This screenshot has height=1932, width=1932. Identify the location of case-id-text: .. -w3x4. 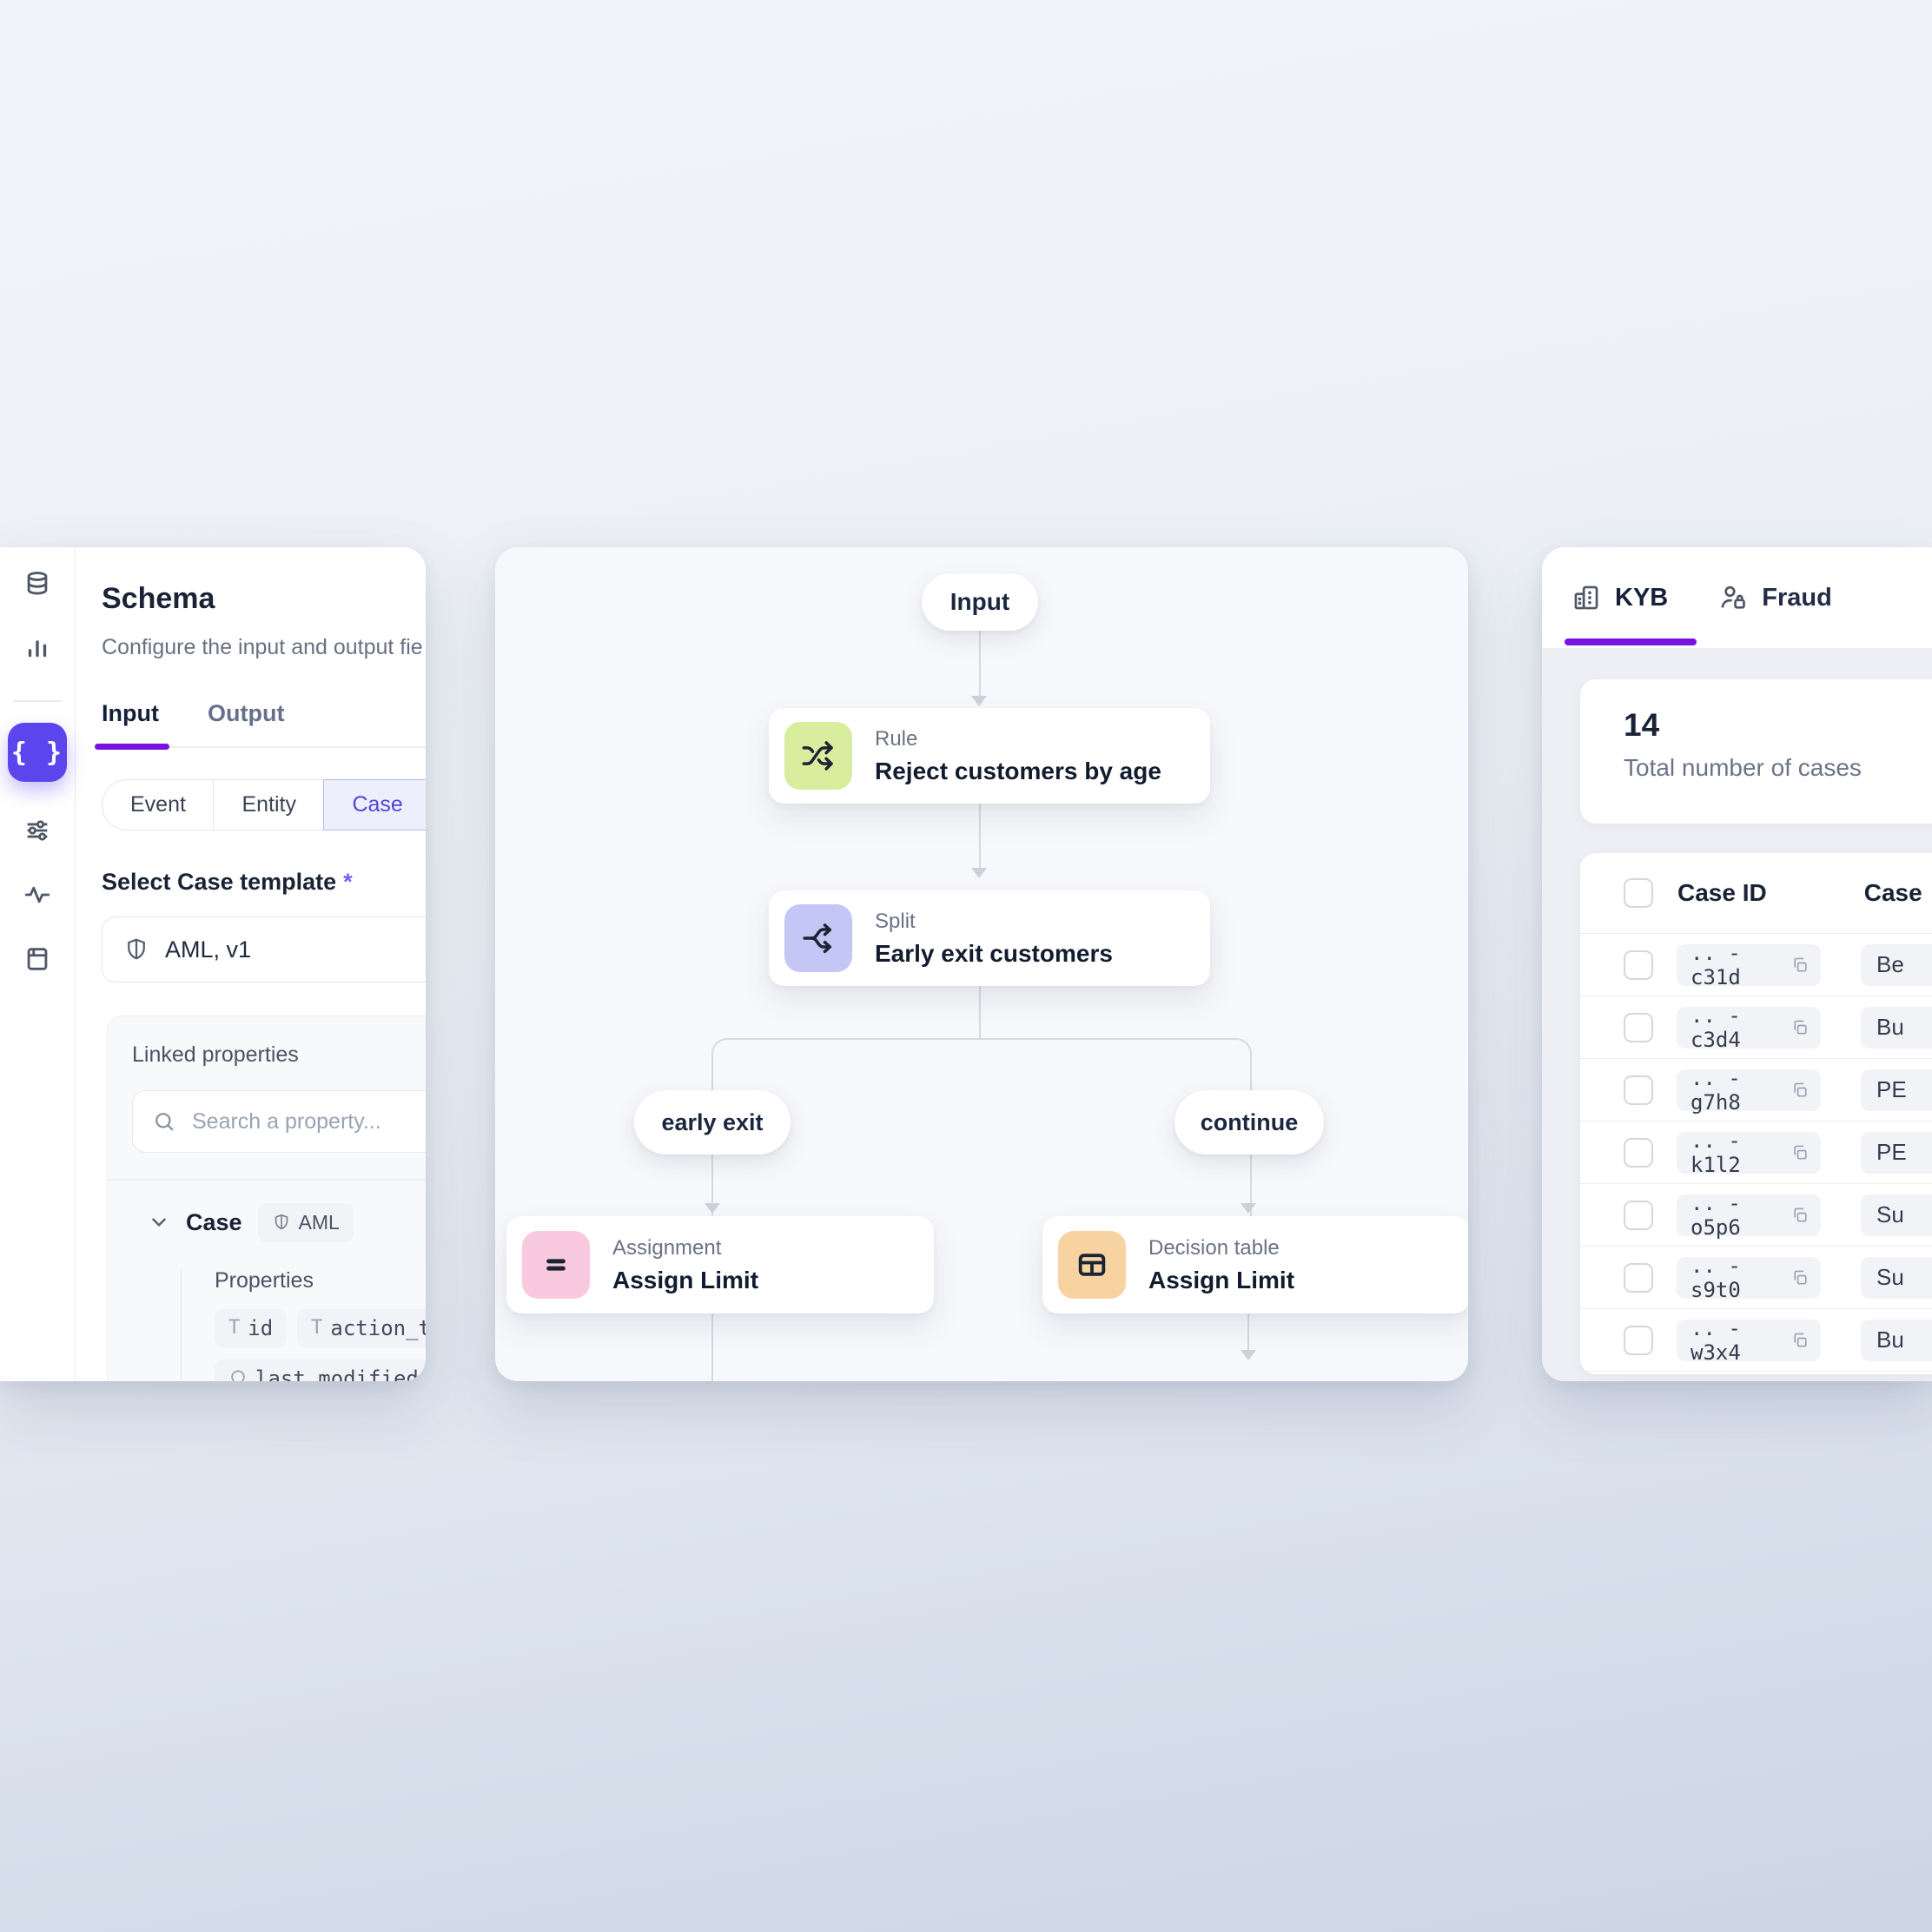
(1716, 1340).